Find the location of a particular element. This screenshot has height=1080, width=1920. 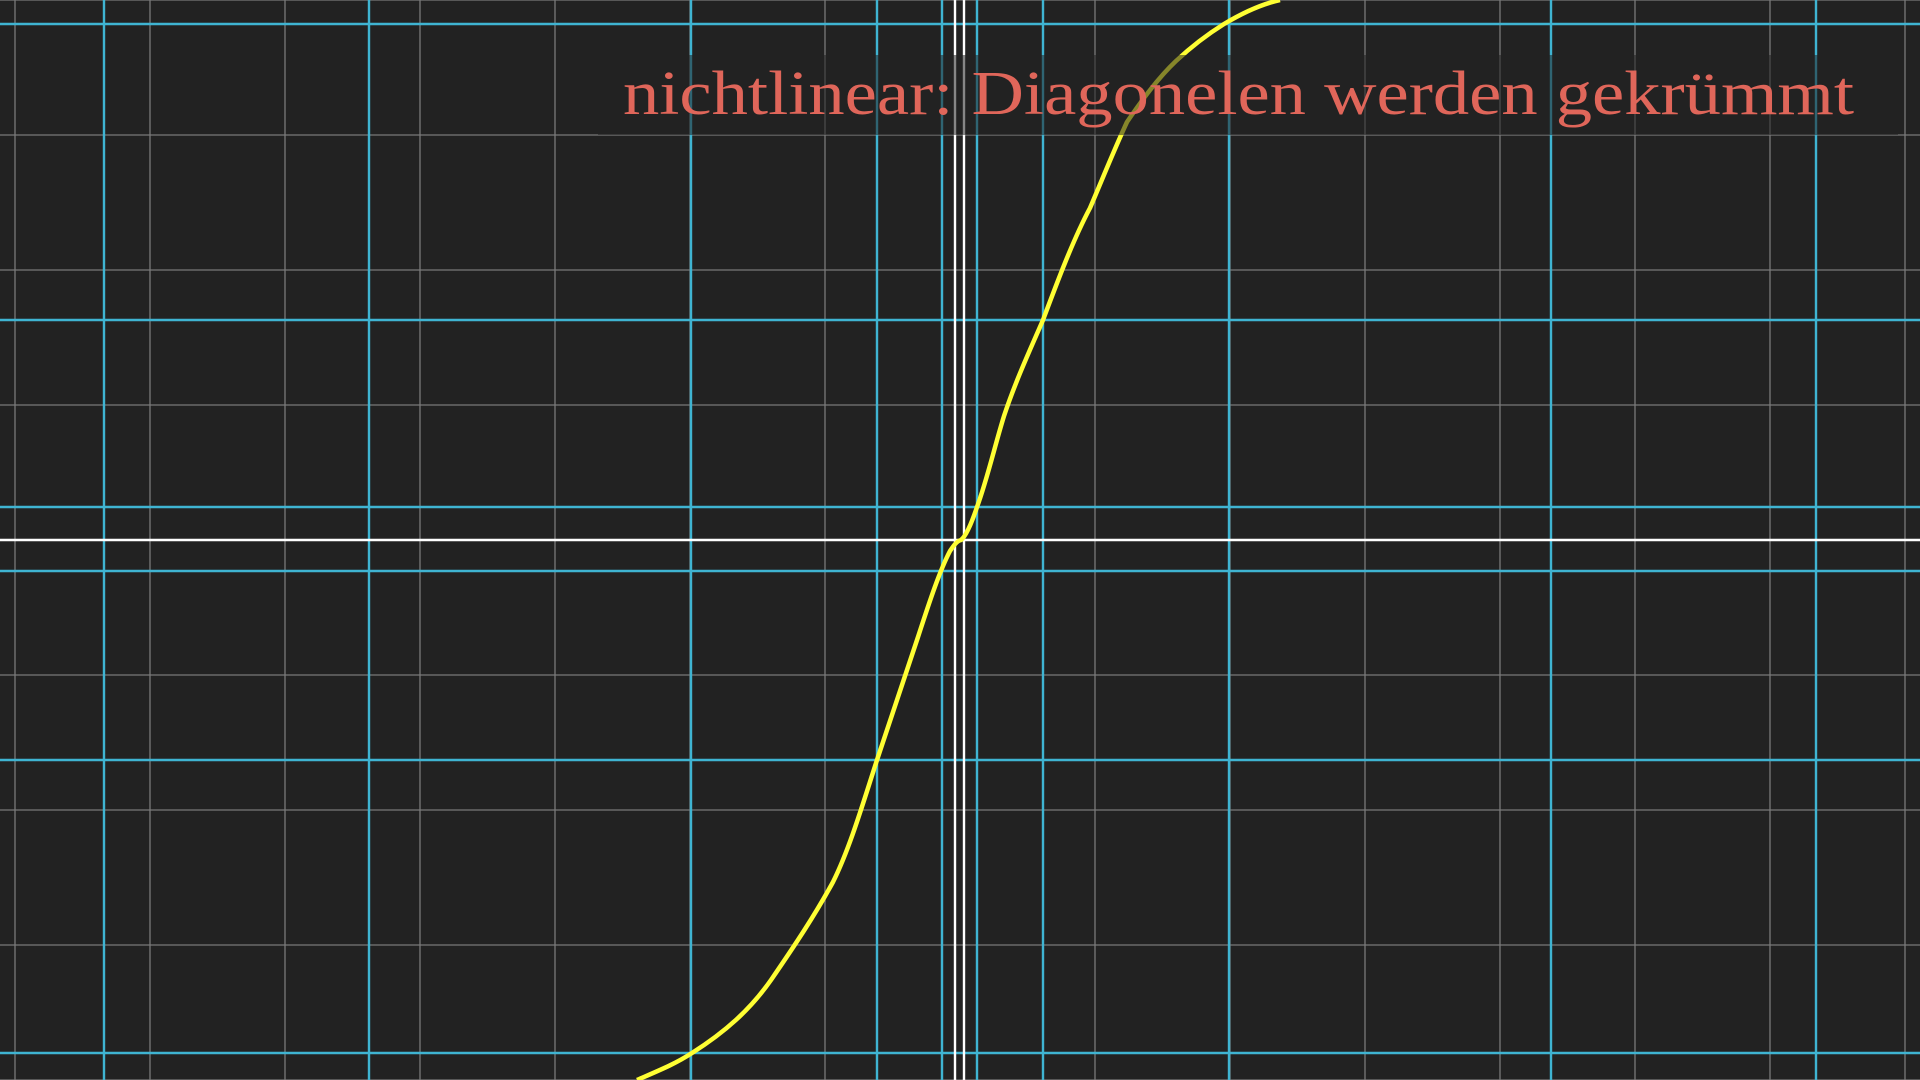

title-backdrop is located at coordinates (1248, 95).